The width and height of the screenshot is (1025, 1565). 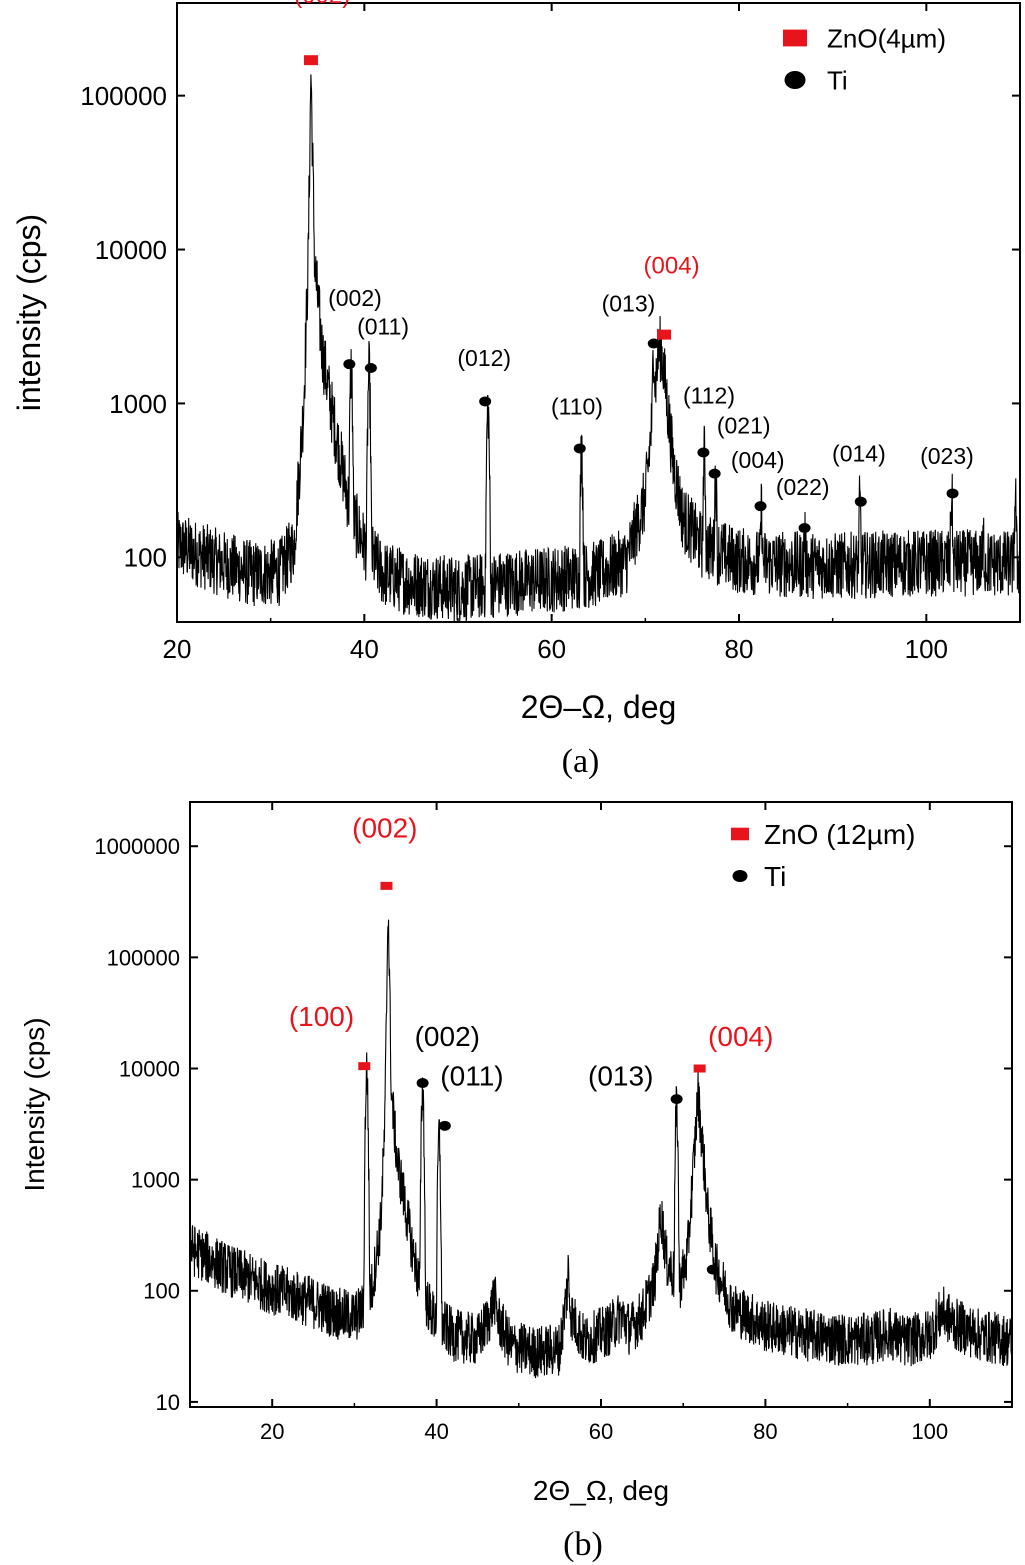 What do you see at coordinates (599, 707) in the screenshot?
I see `x-axis-label: 2Θ–Ω, deg` at bounding box center [599, 707].